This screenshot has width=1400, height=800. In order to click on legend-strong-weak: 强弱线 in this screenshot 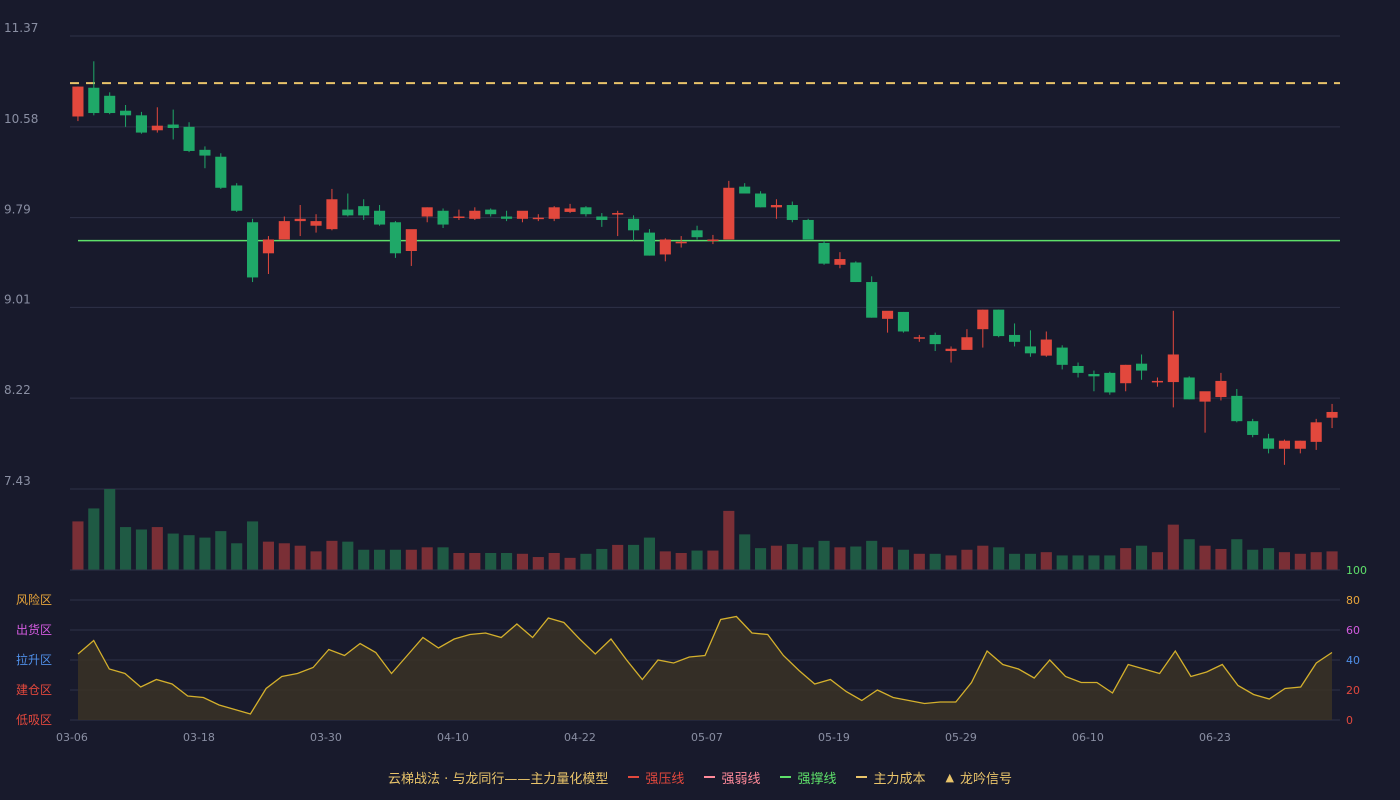, I will do `click(732, 777)`.